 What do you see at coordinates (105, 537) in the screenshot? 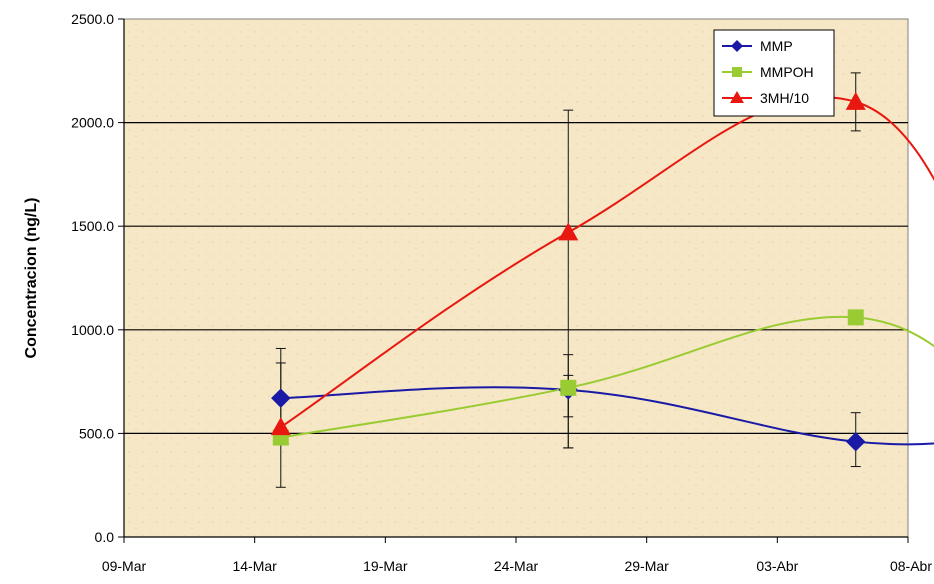
I see `y-tick-label: 0.0` at bounding box center [105, 537].